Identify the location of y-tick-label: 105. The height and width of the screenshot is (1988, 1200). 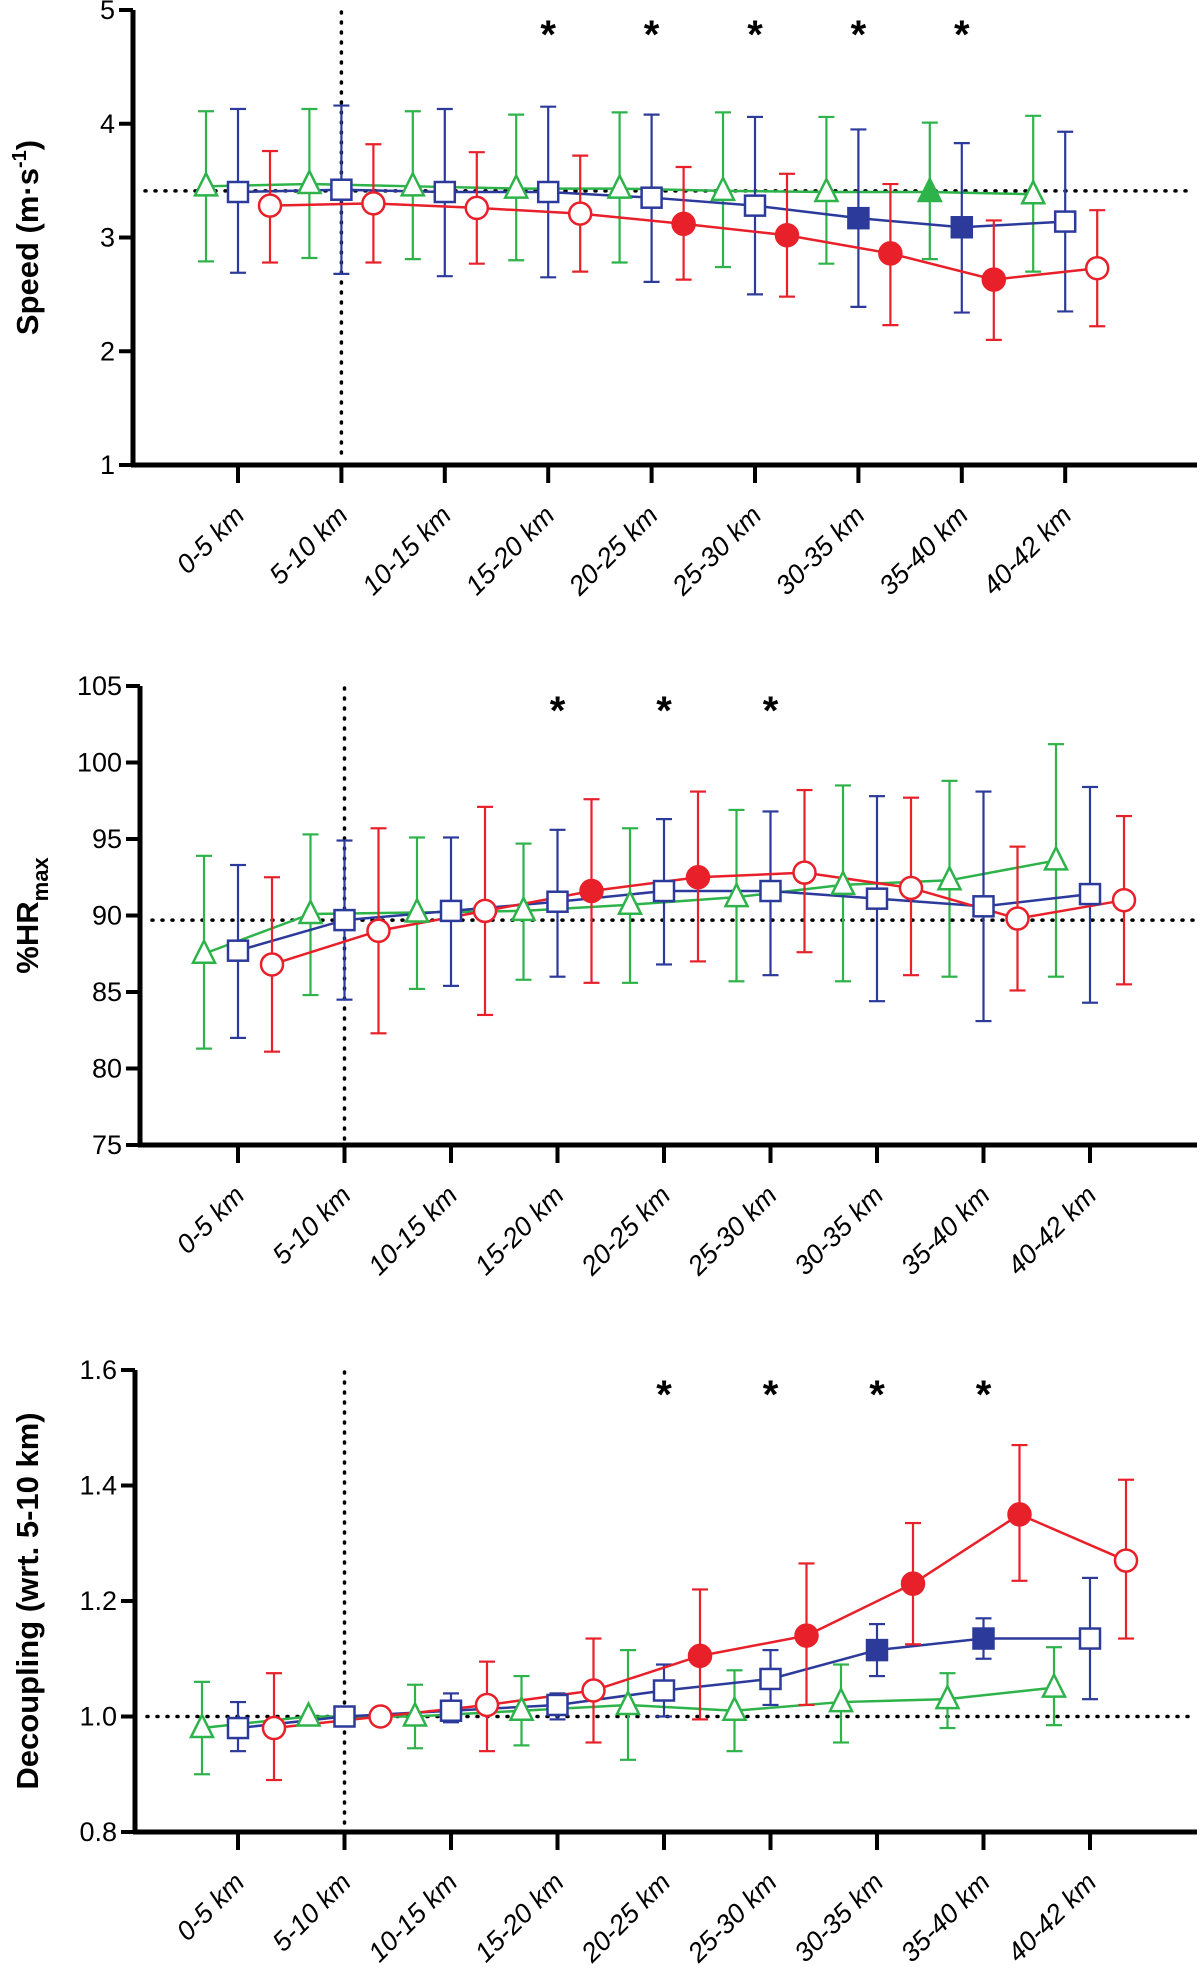
(99, 686).